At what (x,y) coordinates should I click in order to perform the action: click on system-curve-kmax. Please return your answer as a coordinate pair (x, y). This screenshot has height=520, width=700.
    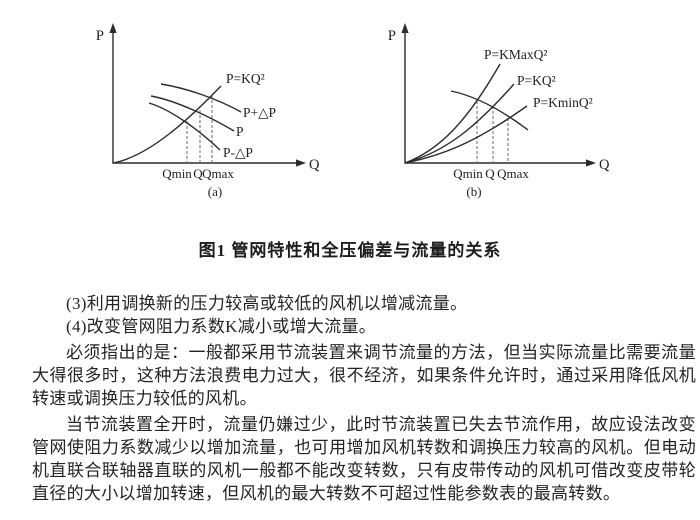
    Looking at the image, I should click on (452, 113).